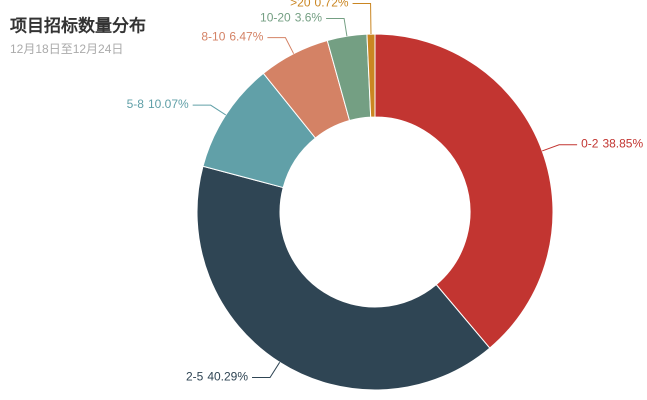 Image resolution: width=647 pixels, height=400 pixels. I want to click on data-label: 5-8 10.07%, so click(158, 104).